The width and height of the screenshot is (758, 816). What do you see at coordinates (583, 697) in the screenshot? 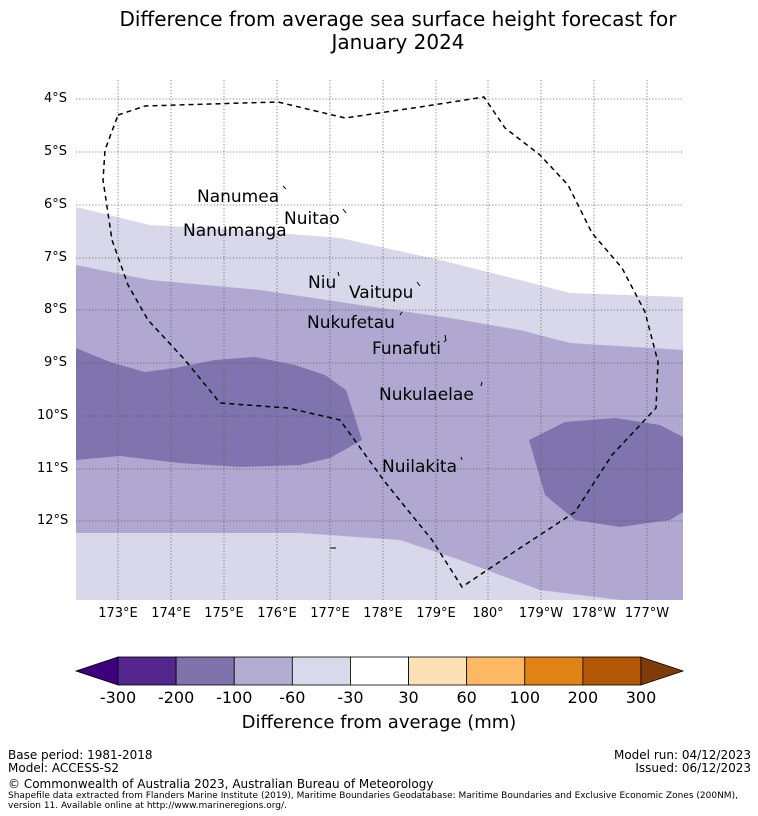
I see `colorbar-tick-label: 200` at bounding box center [583, 697].